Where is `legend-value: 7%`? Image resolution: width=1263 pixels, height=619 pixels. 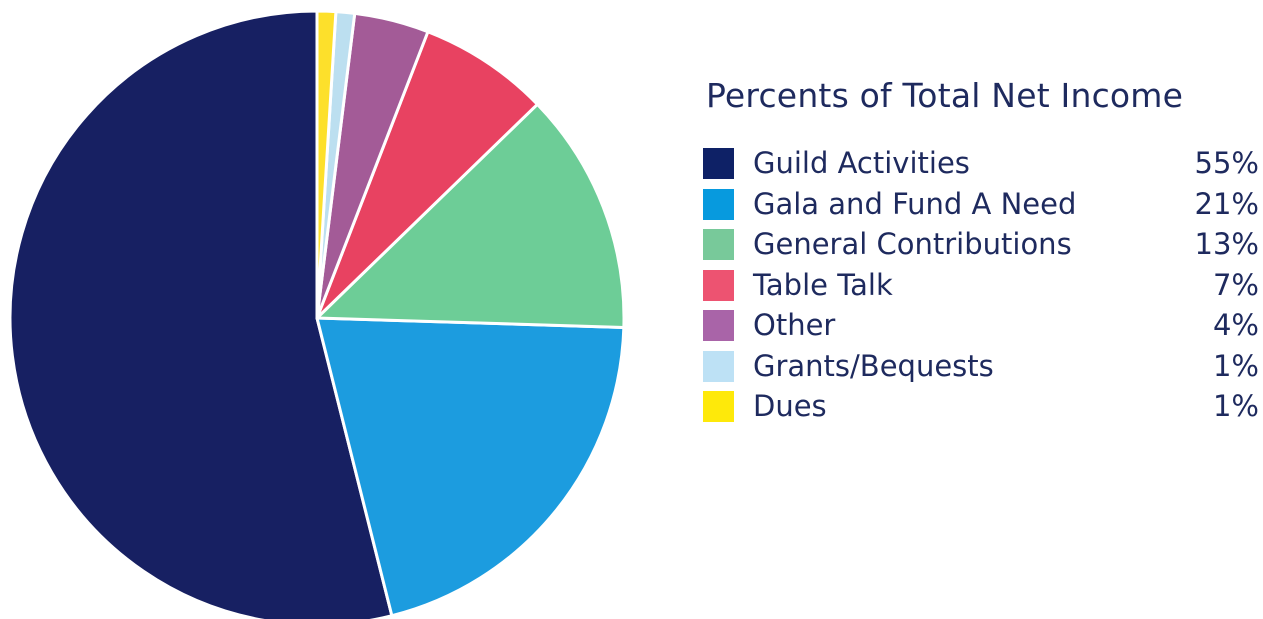 legend-value: 7% is located at coordinates (1235, 284).